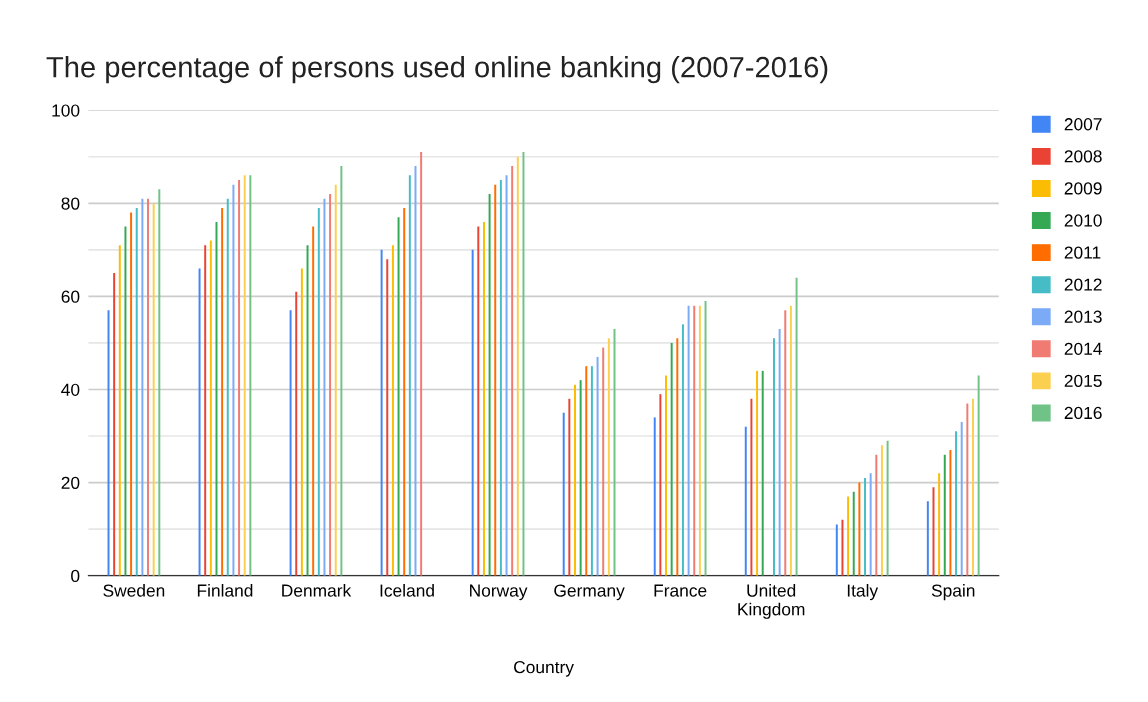 The height and width of the screenshot is (702, 1148). What do you see at coordinates (70, 296) in the screenshot?
I see `y-tick-label: 60` at bounding box center [70, 296].